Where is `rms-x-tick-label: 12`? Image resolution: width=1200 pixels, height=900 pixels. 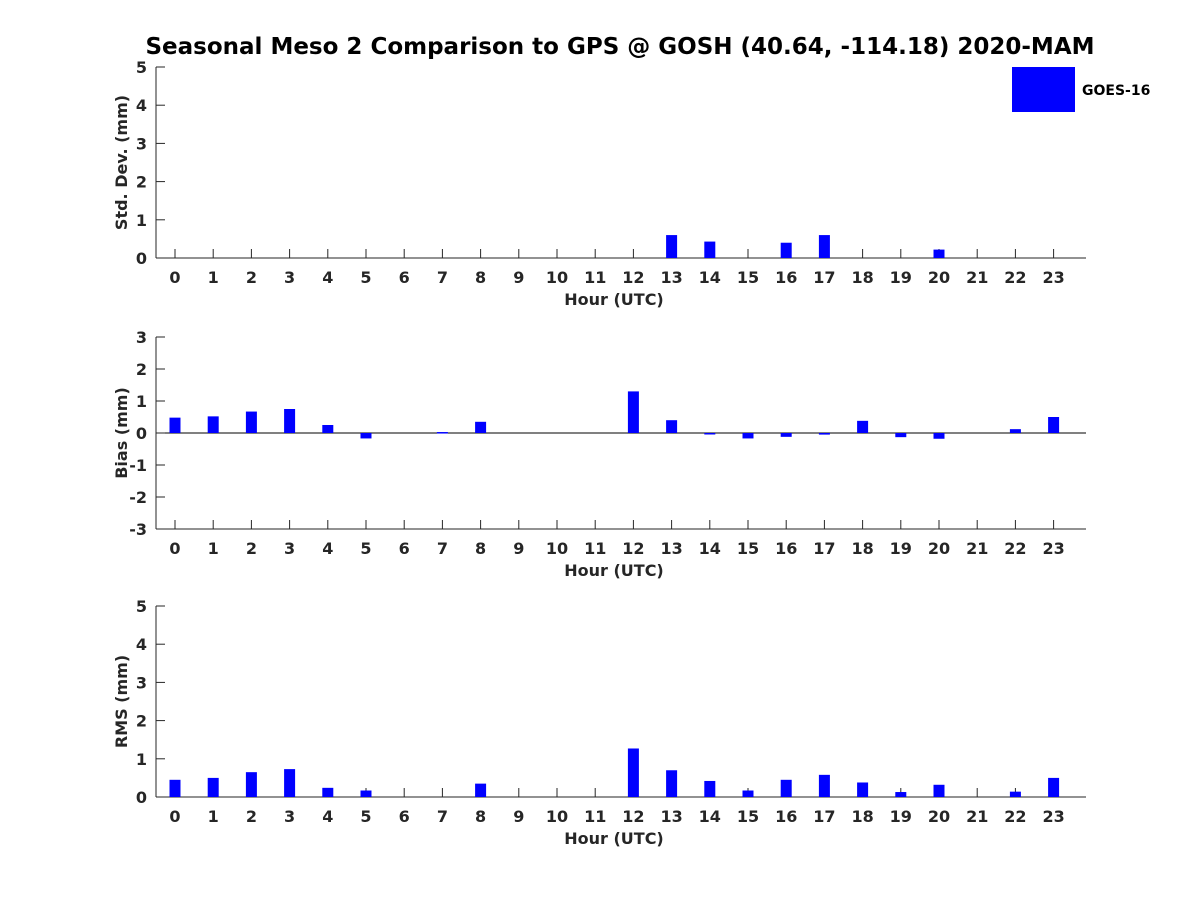 rms-x-tick-label: 12 is located at coordinates (633, 816).